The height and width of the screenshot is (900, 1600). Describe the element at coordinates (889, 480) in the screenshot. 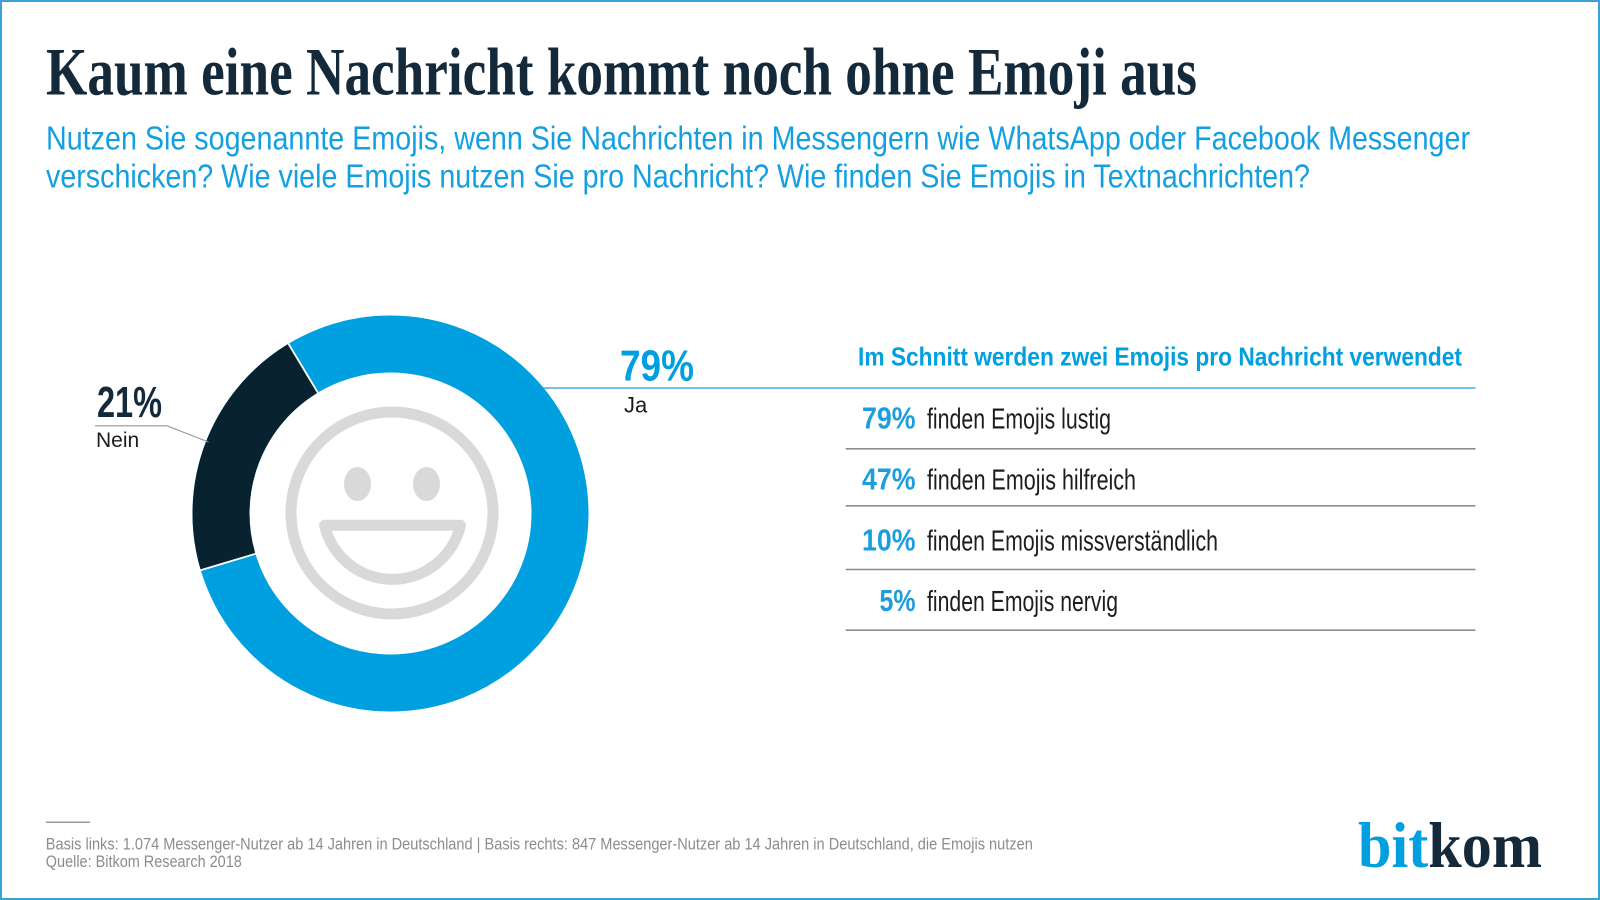

I see `svg-text: 47%` at that location.